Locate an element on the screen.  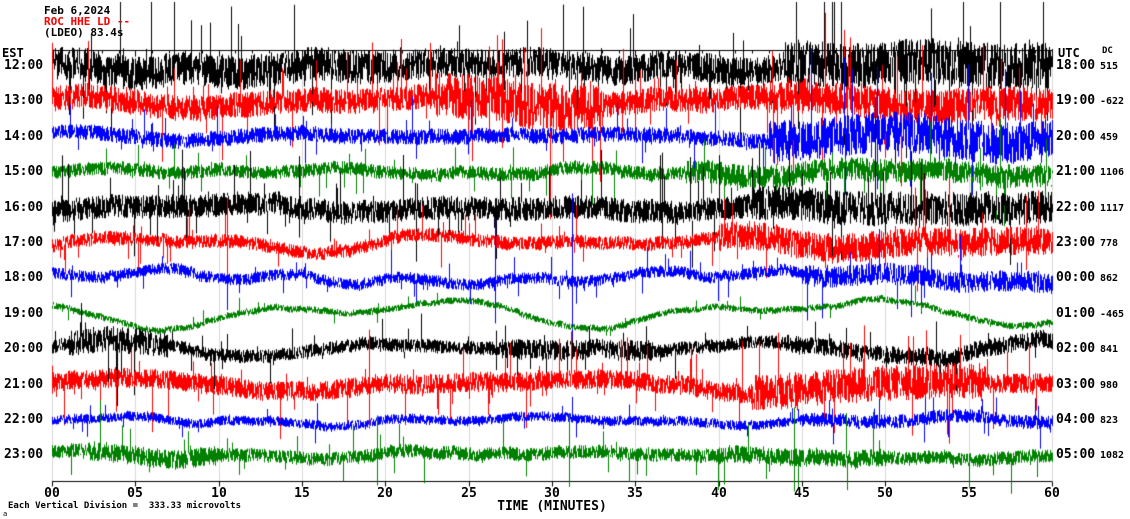
est-time-label: 23:00 is located at coordinates (24, 454).